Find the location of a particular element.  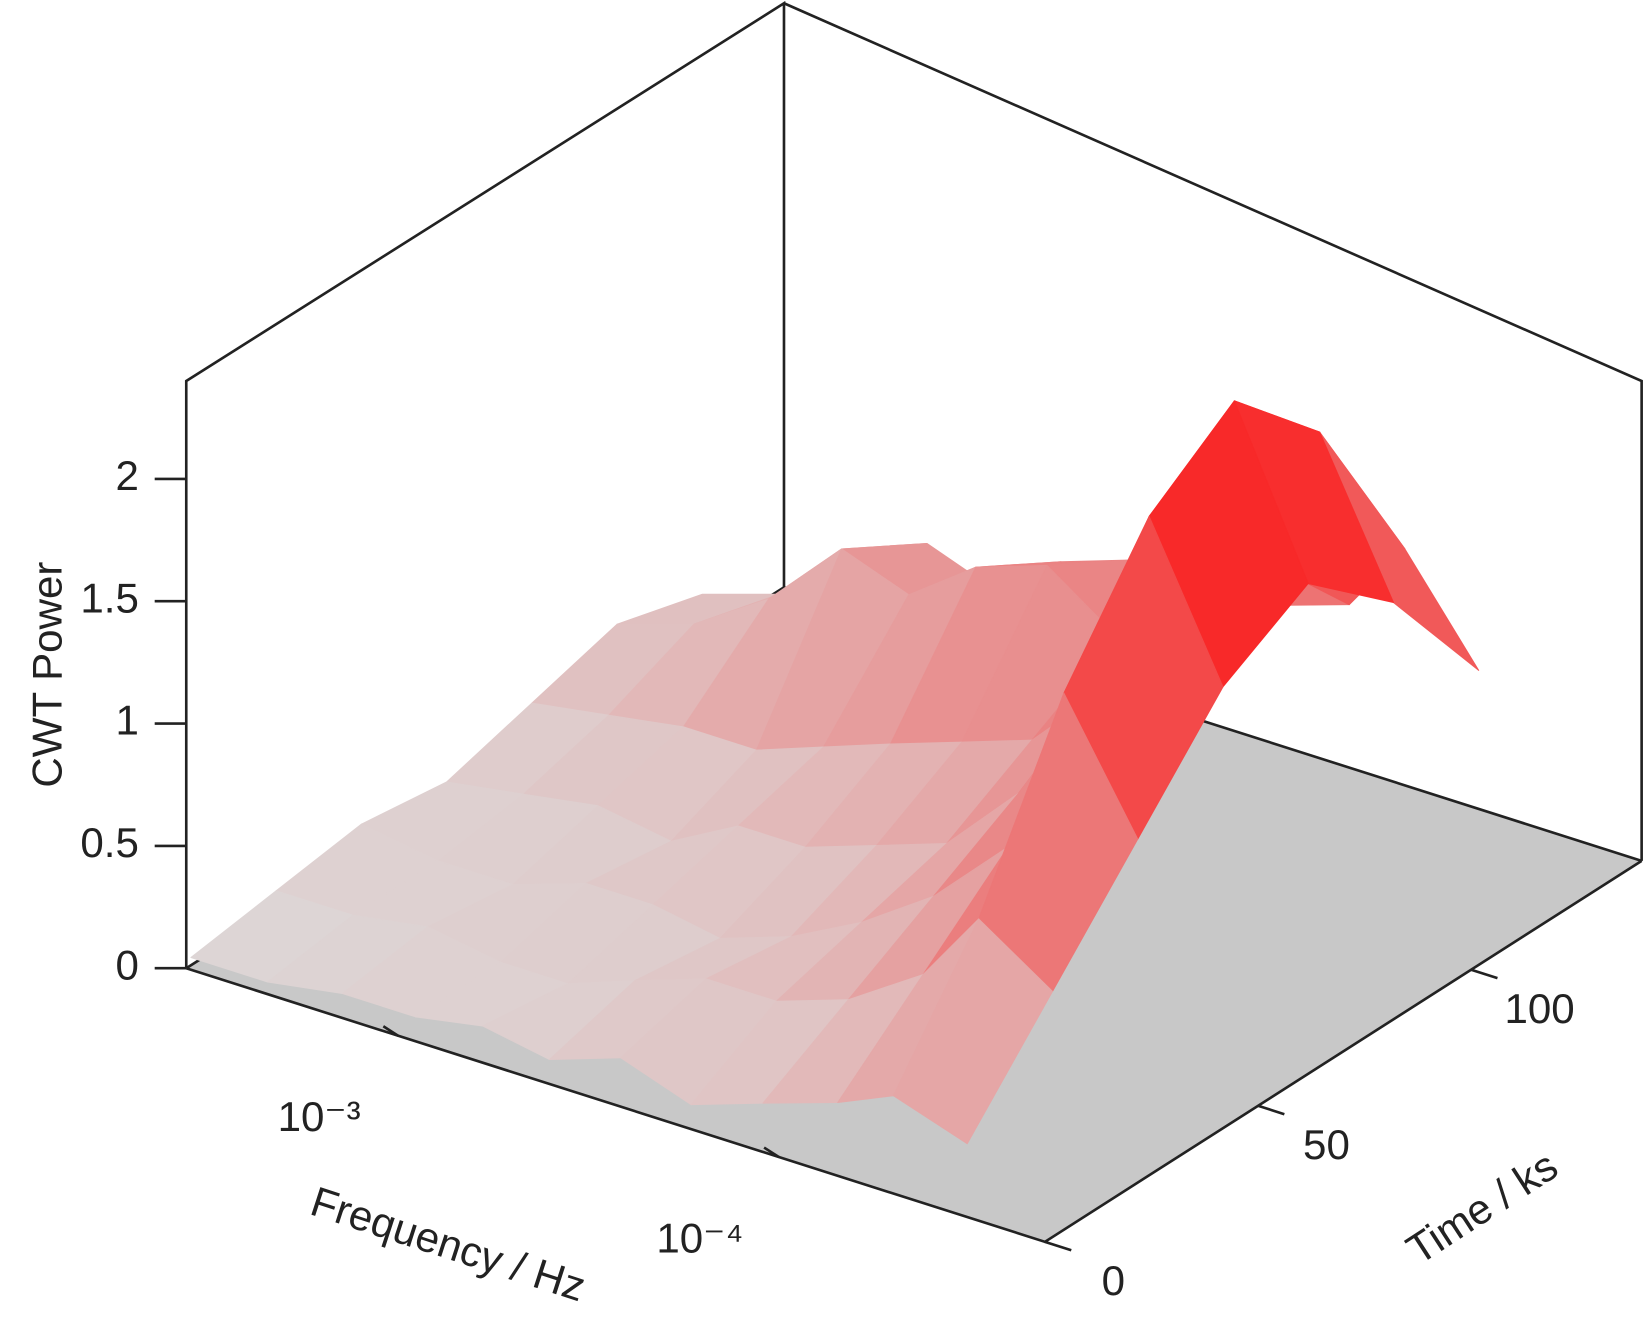

y-axis-label: Time / ks is located at coordinates (1481, 1208).